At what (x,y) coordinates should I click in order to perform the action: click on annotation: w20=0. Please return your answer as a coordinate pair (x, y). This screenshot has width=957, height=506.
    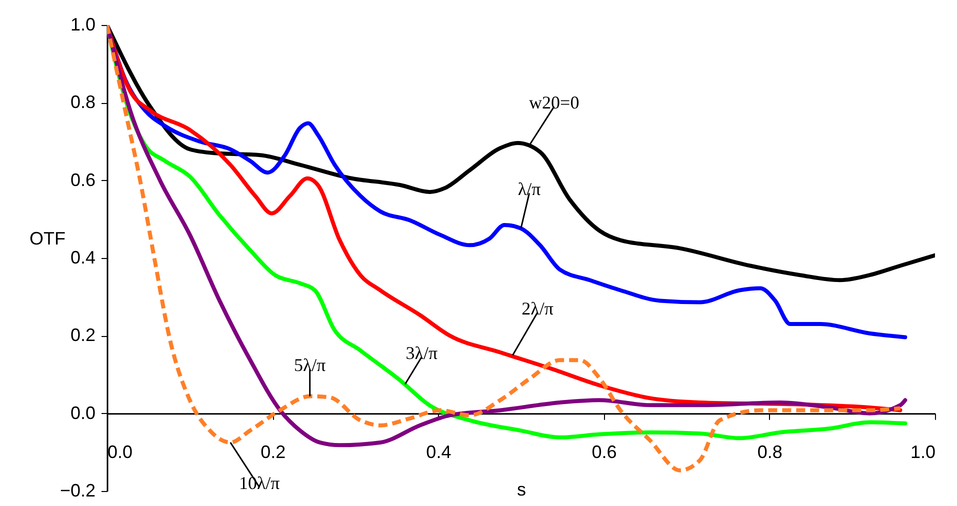
    Looking at the image, I should click on (554, 102).